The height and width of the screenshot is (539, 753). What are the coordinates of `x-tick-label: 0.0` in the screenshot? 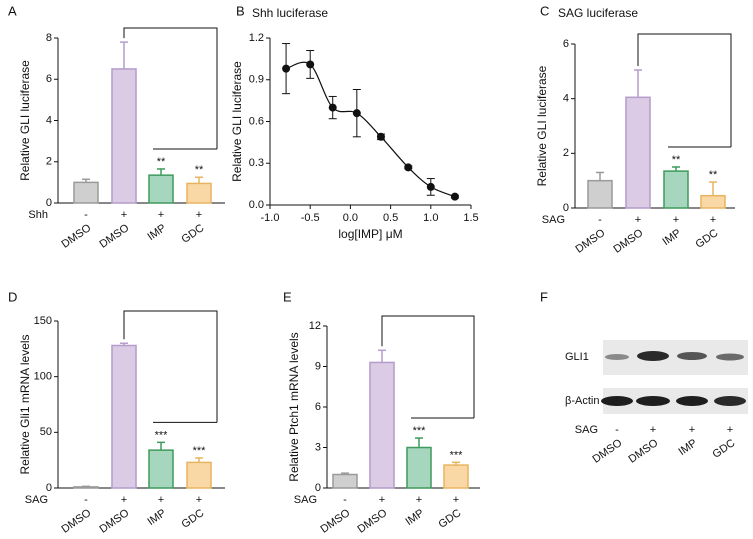 It's located at (350, 218).